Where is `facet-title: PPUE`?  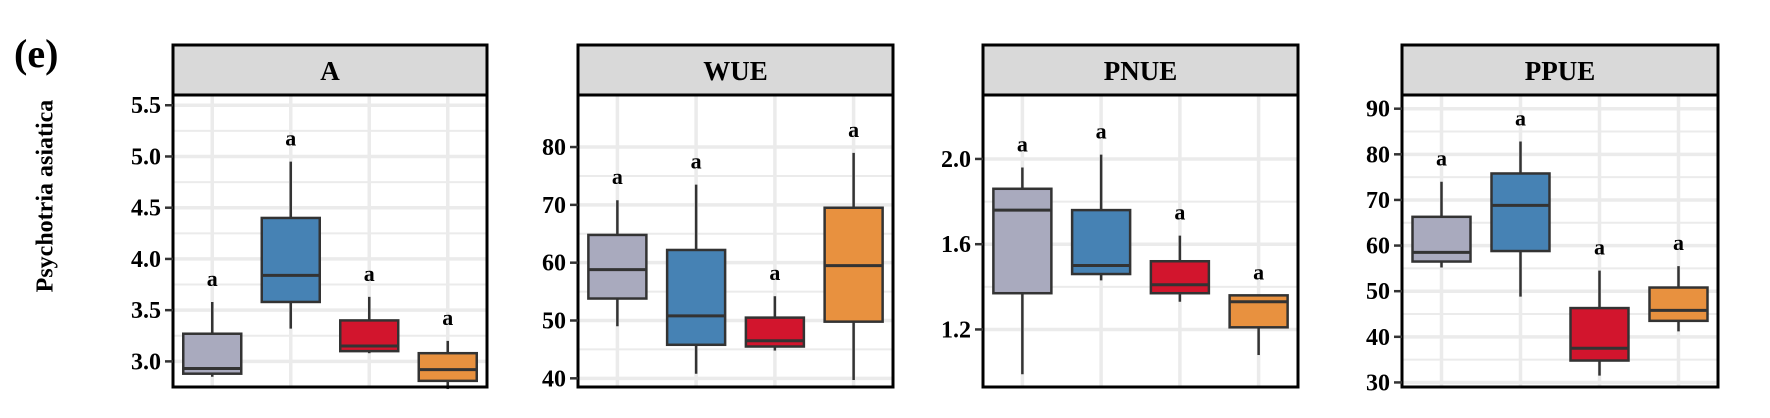 facet-title: PPUE is located at coordinates (1560, 71).